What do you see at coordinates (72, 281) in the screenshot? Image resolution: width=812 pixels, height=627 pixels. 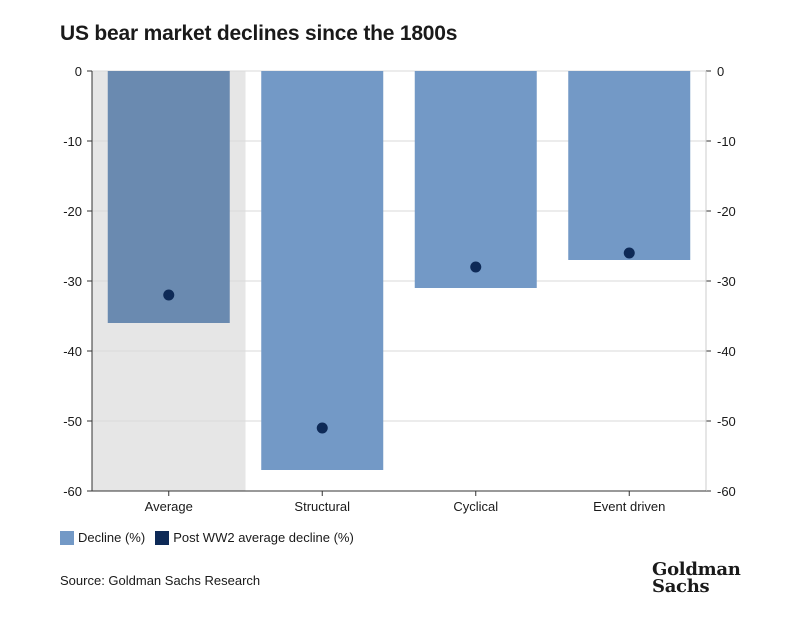 I see `y-tick-label-left: -30` at bounding box center [72, 281].